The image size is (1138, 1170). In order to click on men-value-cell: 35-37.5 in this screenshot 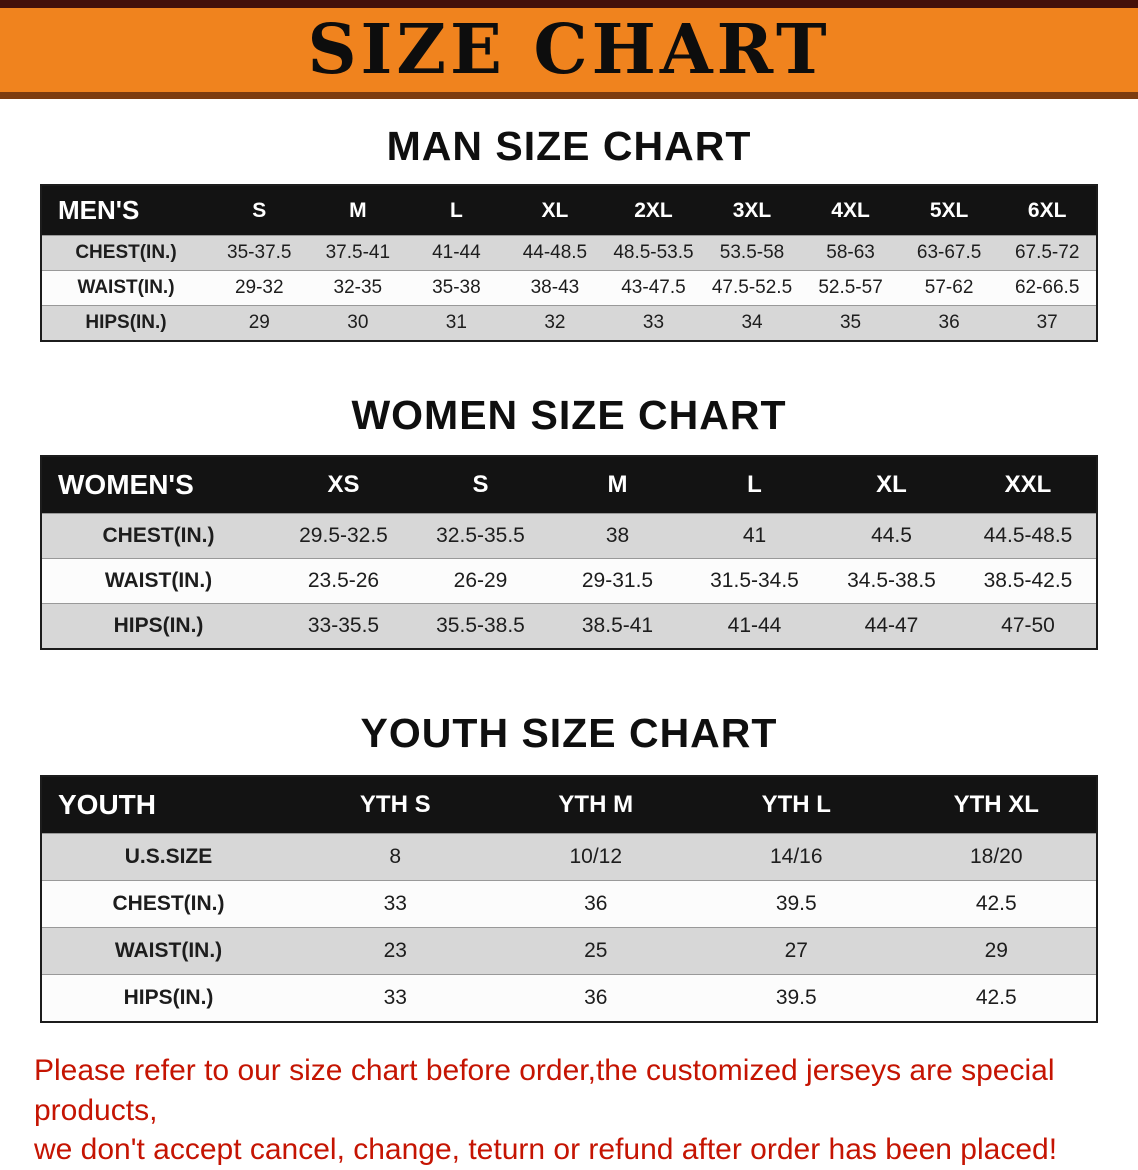, I will do `click(259, 253)`.